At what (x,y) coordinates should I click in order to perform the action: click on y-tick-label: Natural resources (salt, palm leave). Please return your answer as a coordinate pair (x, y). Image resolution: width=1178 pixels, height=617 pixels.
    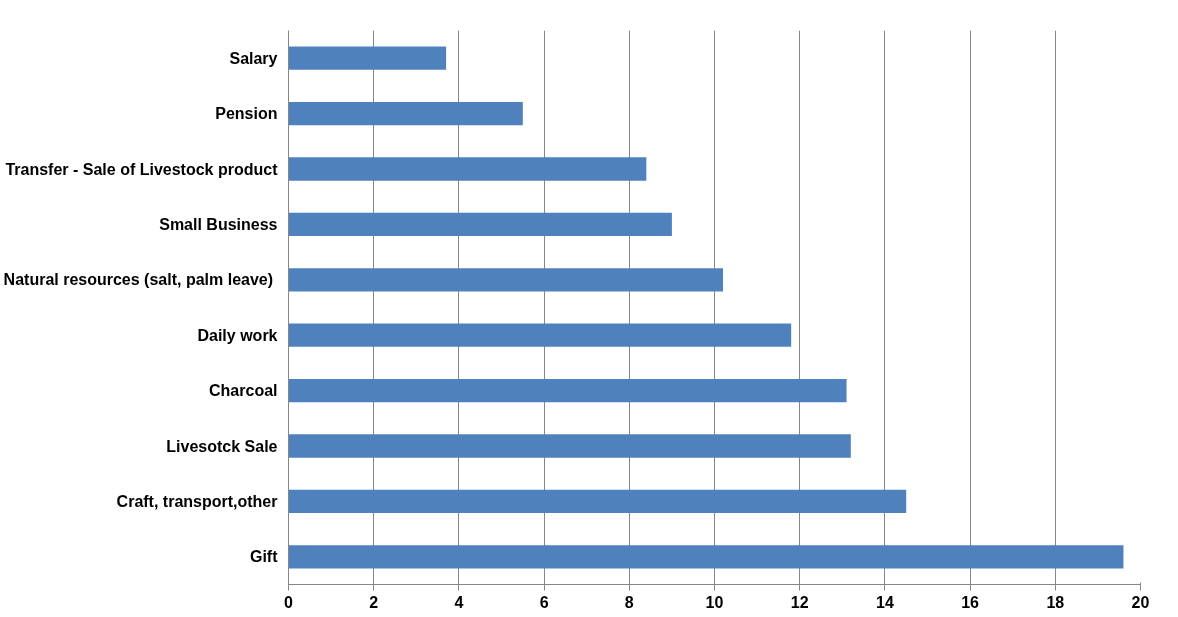
    Looking at the image, I should click on (138, 280).